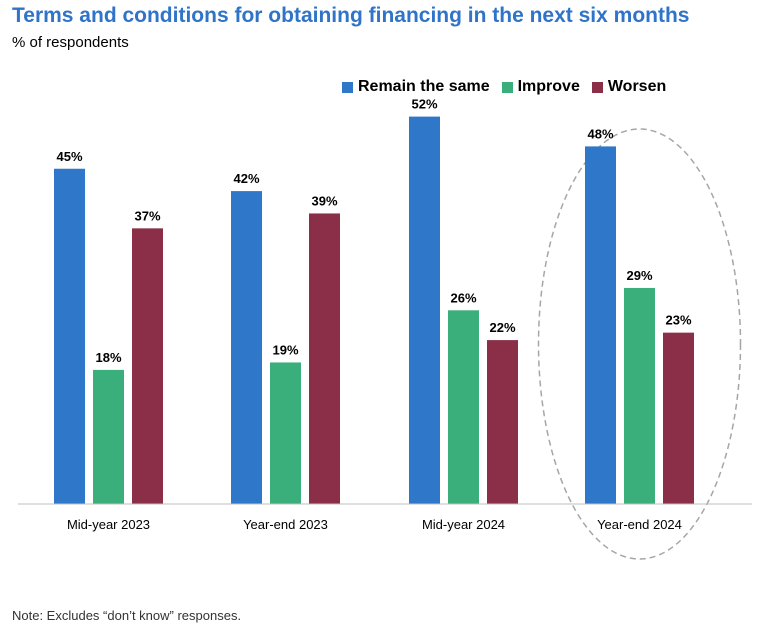 The width and height of the screenshot is (770, 644). I want to click on x-tick-label: Mid-year 2023, so click(108, 524).